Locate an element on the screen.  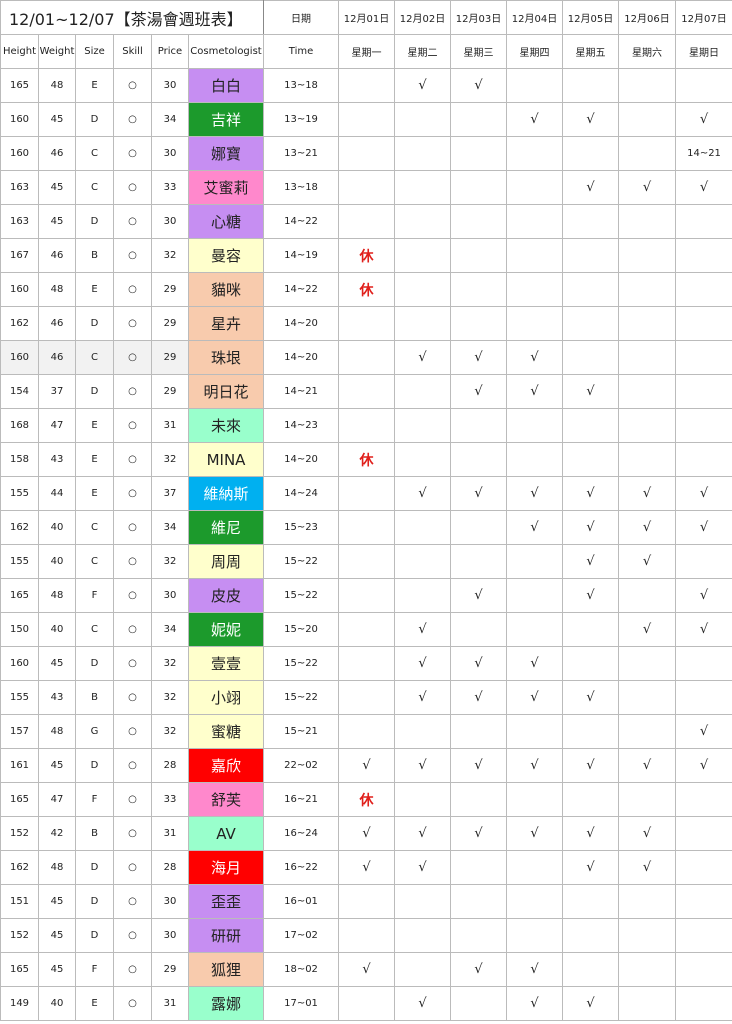
height: 157 is located at coordinates (19, 731).